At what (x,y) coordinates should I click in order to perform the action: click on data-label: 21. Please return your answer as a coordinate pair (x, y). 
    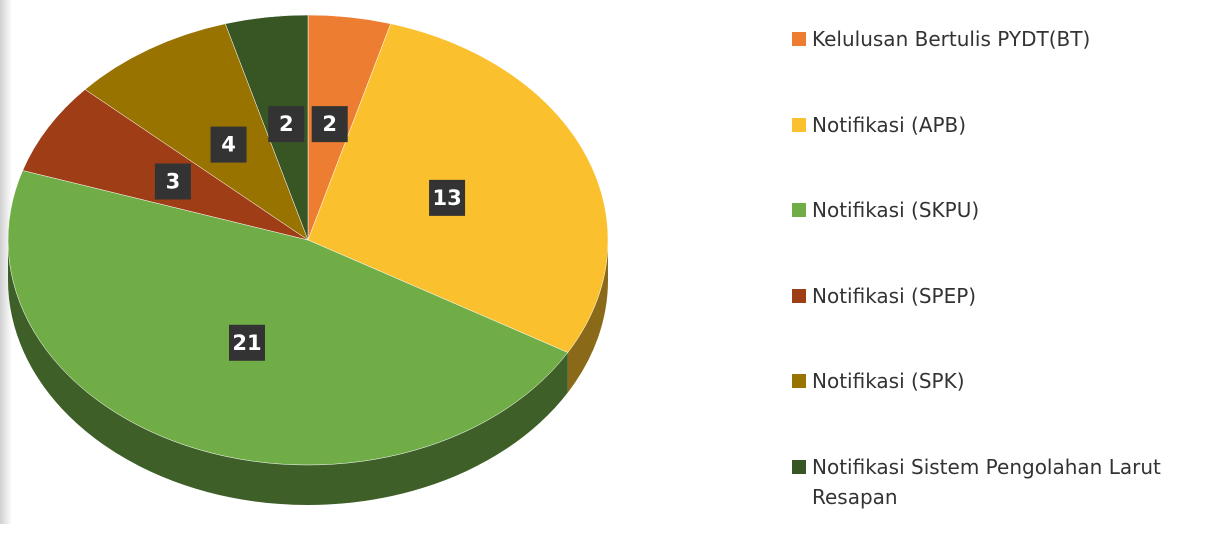
    Looking at the image, I should click on (246, 343).